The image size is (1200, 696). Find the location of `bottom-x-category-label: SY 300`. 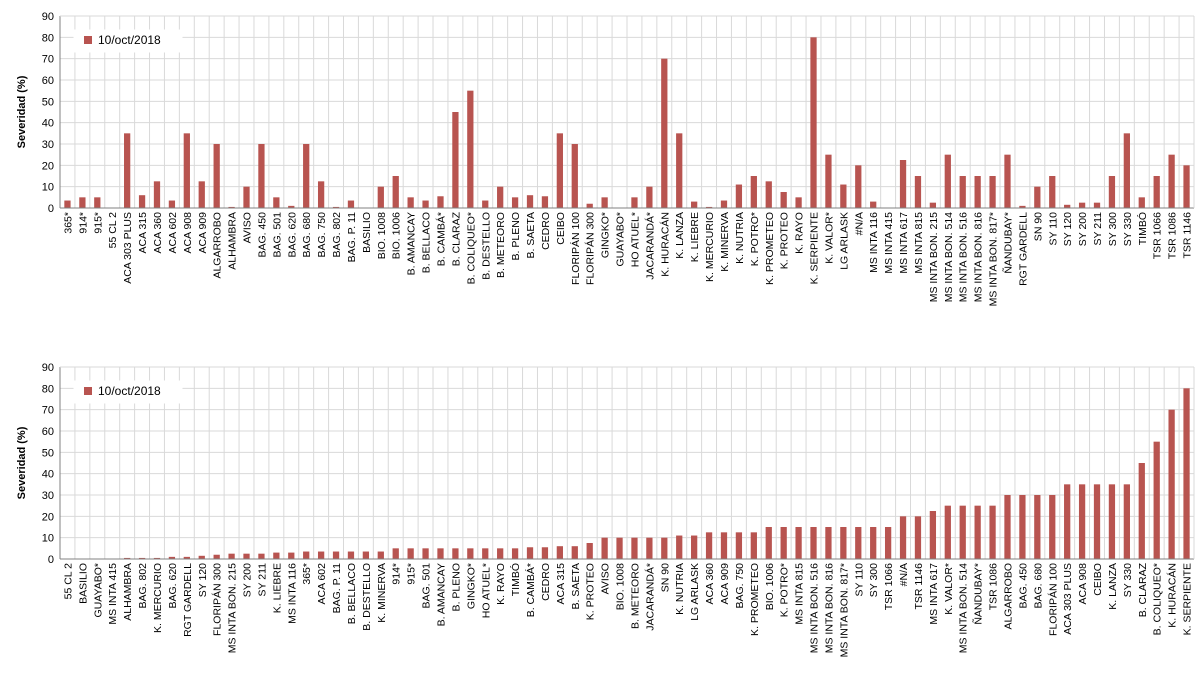

bottom-x-category-label: SY 300 is located at coordinates (874, 580).